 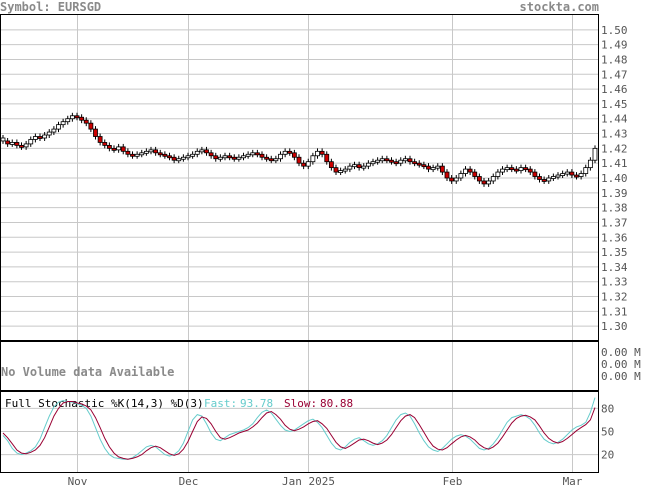 What do you see at coordinates (614, 148) in the screenshot?
I see `price-tick-label: 1.42` at bounding box center [614, 148].